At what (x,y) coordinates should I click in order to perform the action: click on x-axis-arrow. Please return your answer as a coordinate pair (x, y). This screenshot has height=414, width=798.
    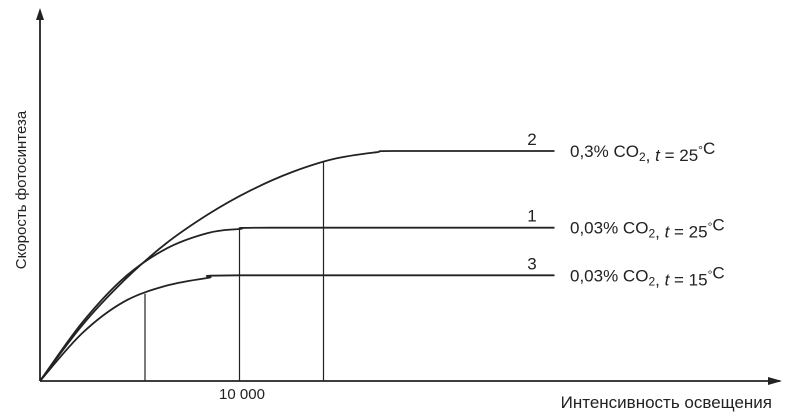
    Looking at the image, I should click on (775, 381).